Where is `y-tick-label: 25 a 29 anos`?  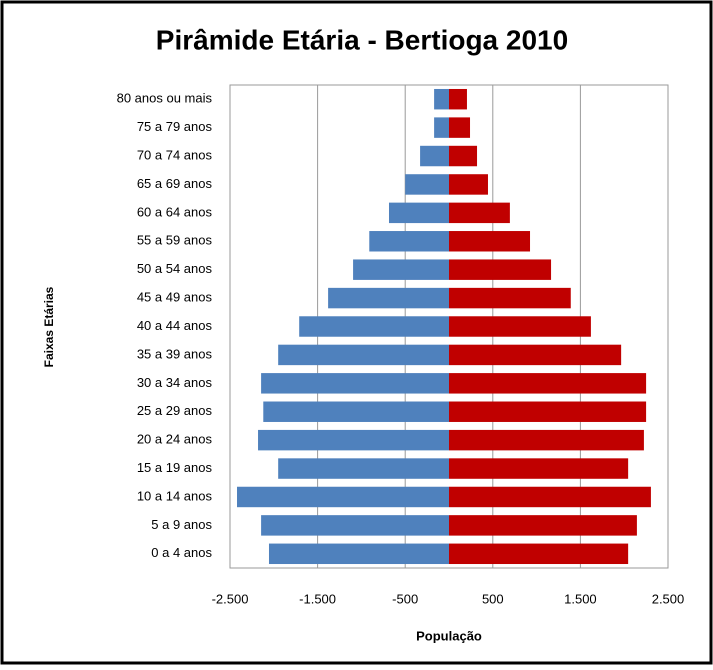
y-tick-label: 25 a 29 anos is located at coordinates (175, 410).